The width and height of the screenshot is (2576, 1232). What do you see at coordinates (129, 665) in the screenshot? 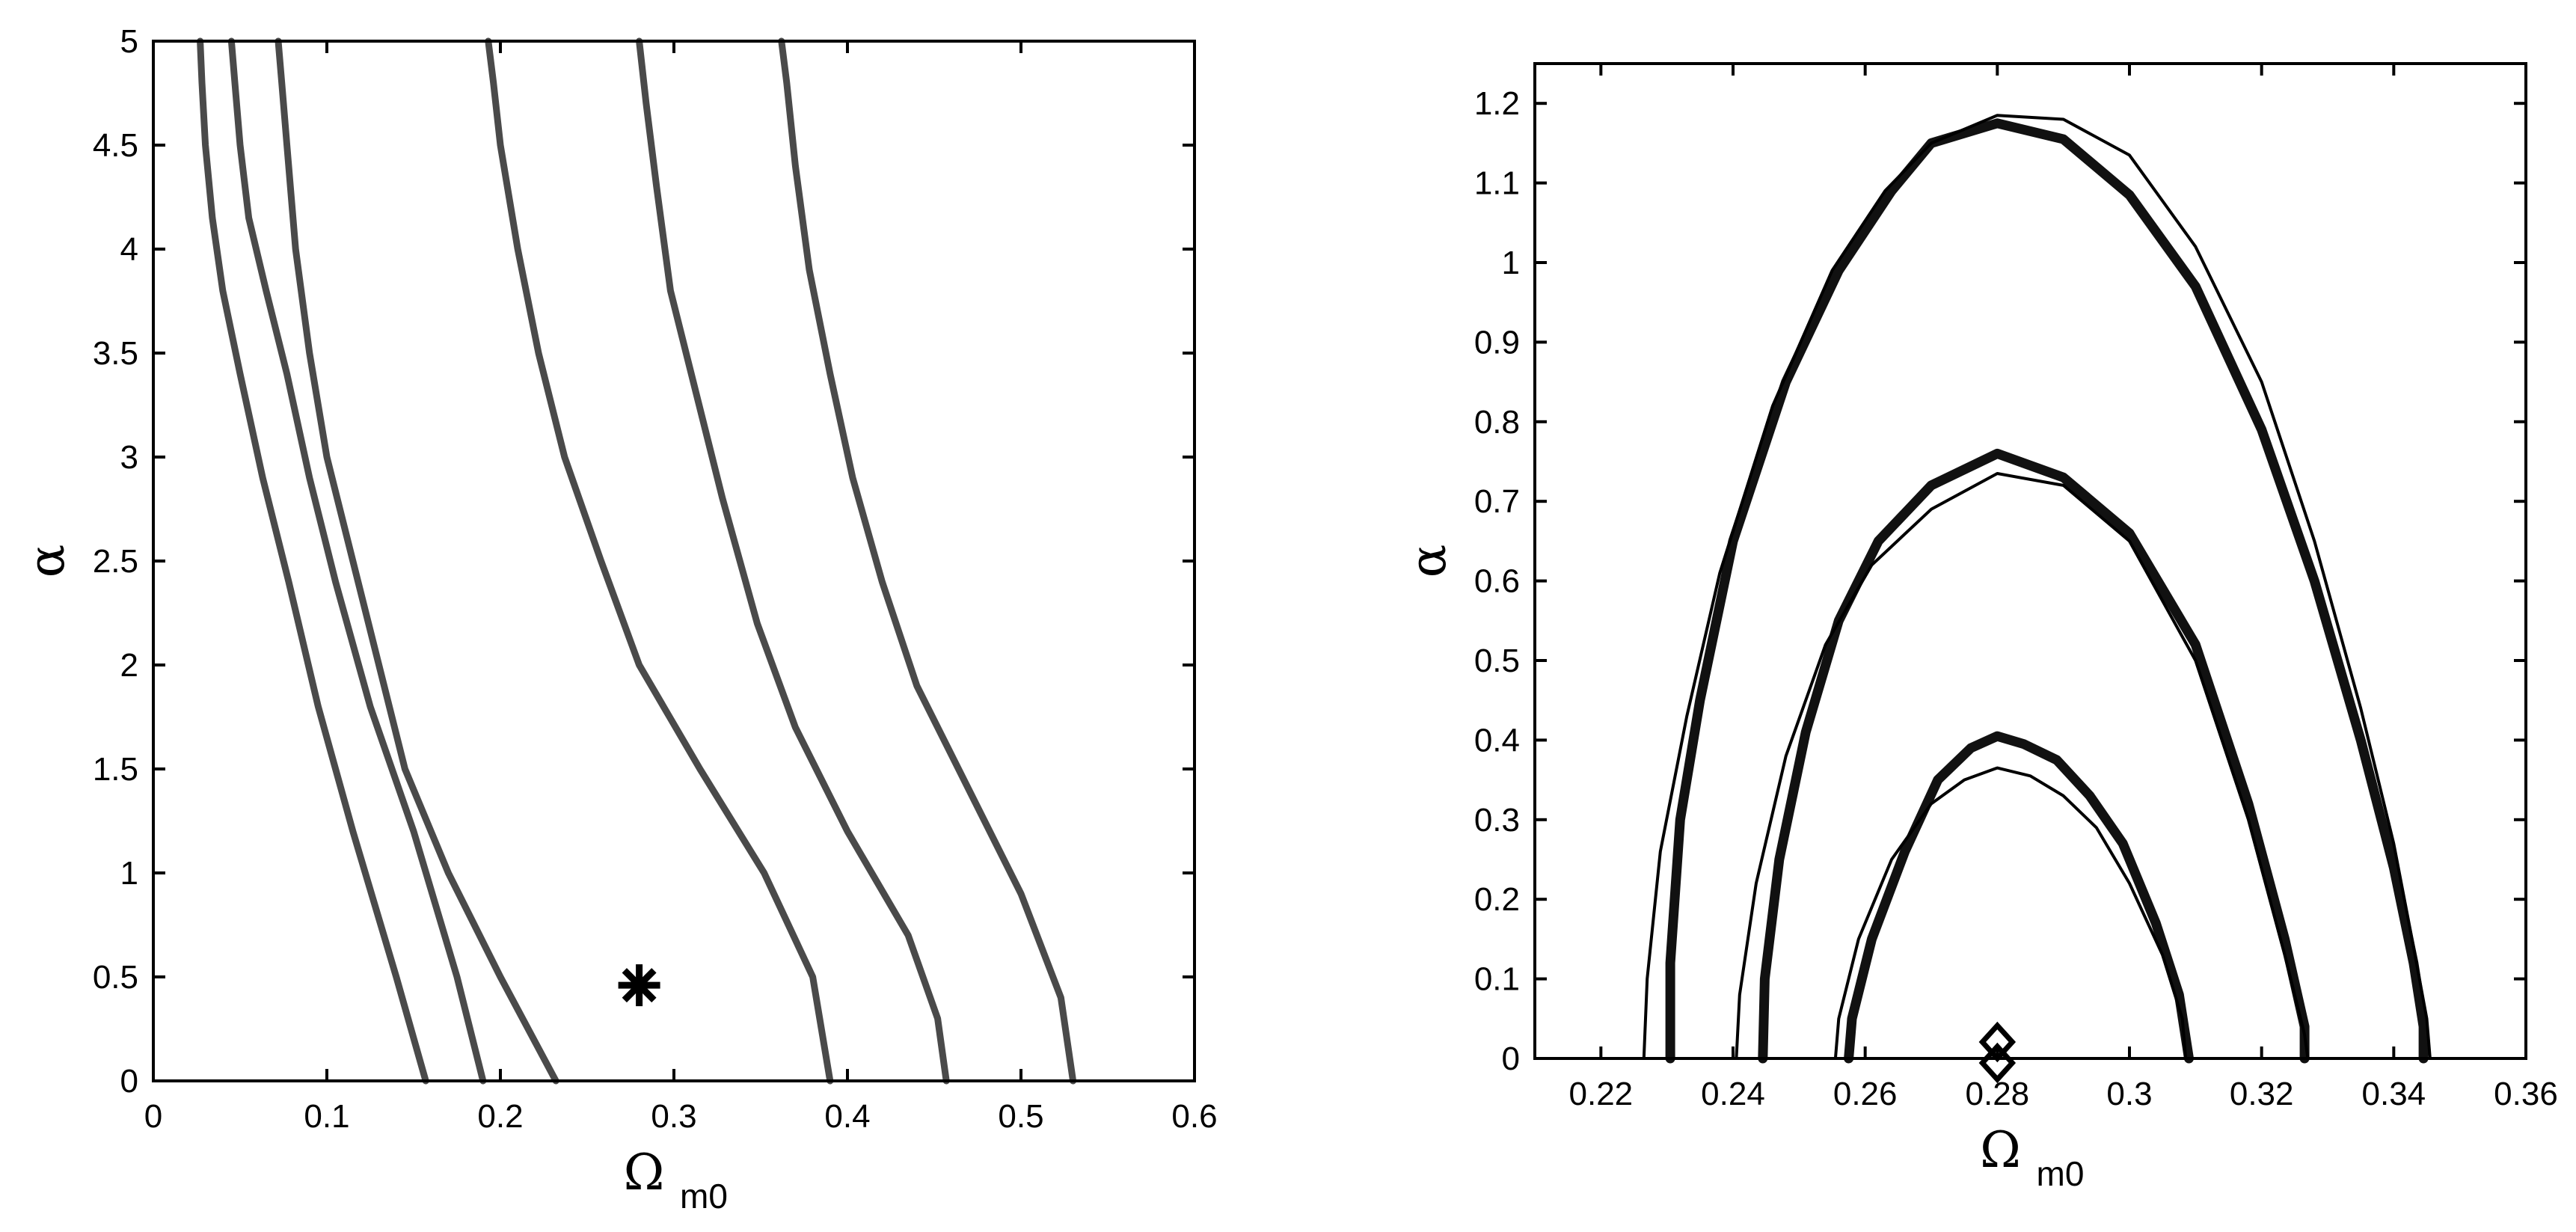
I see `y-tick-label: 2` at bounding box center [129, 665].